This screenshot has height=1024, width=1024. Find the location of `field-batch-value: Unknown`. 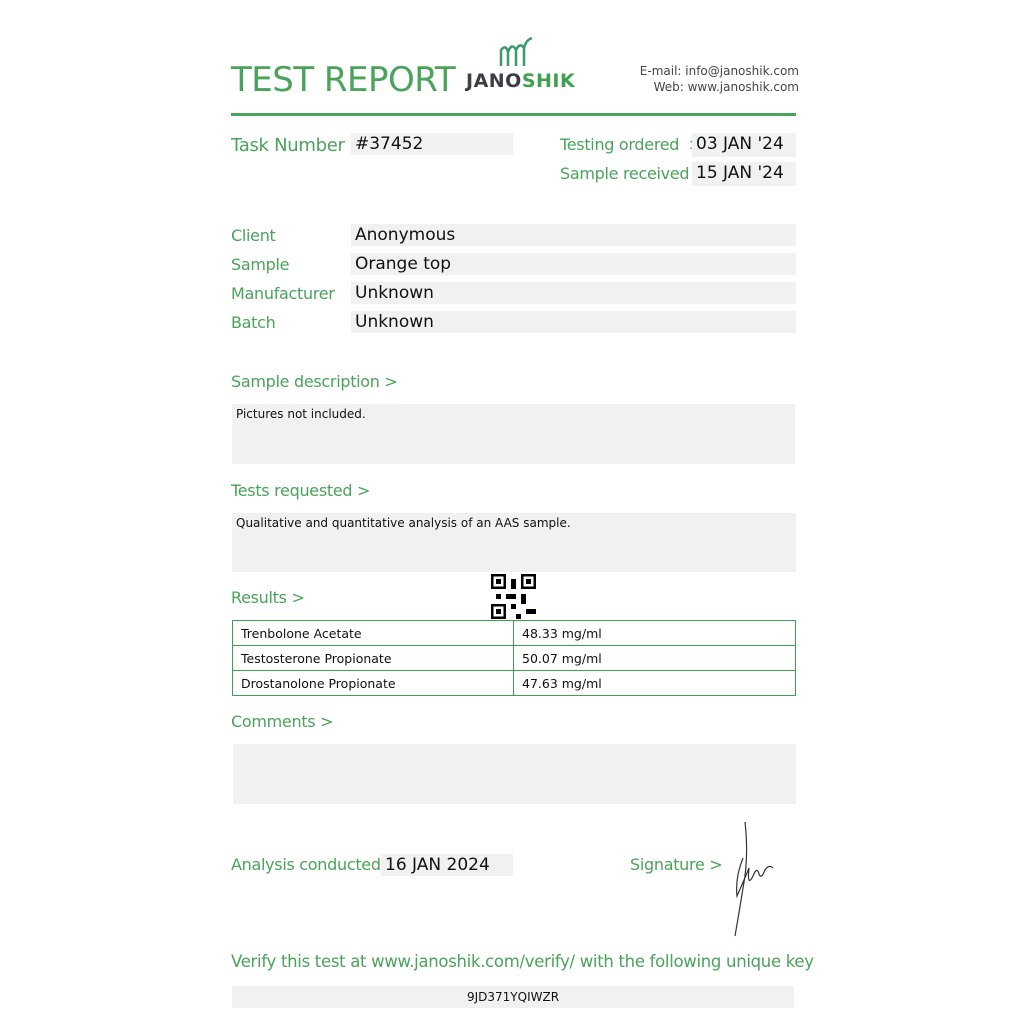

field-batch-value: Unknown is located at coordinates (573, 322).